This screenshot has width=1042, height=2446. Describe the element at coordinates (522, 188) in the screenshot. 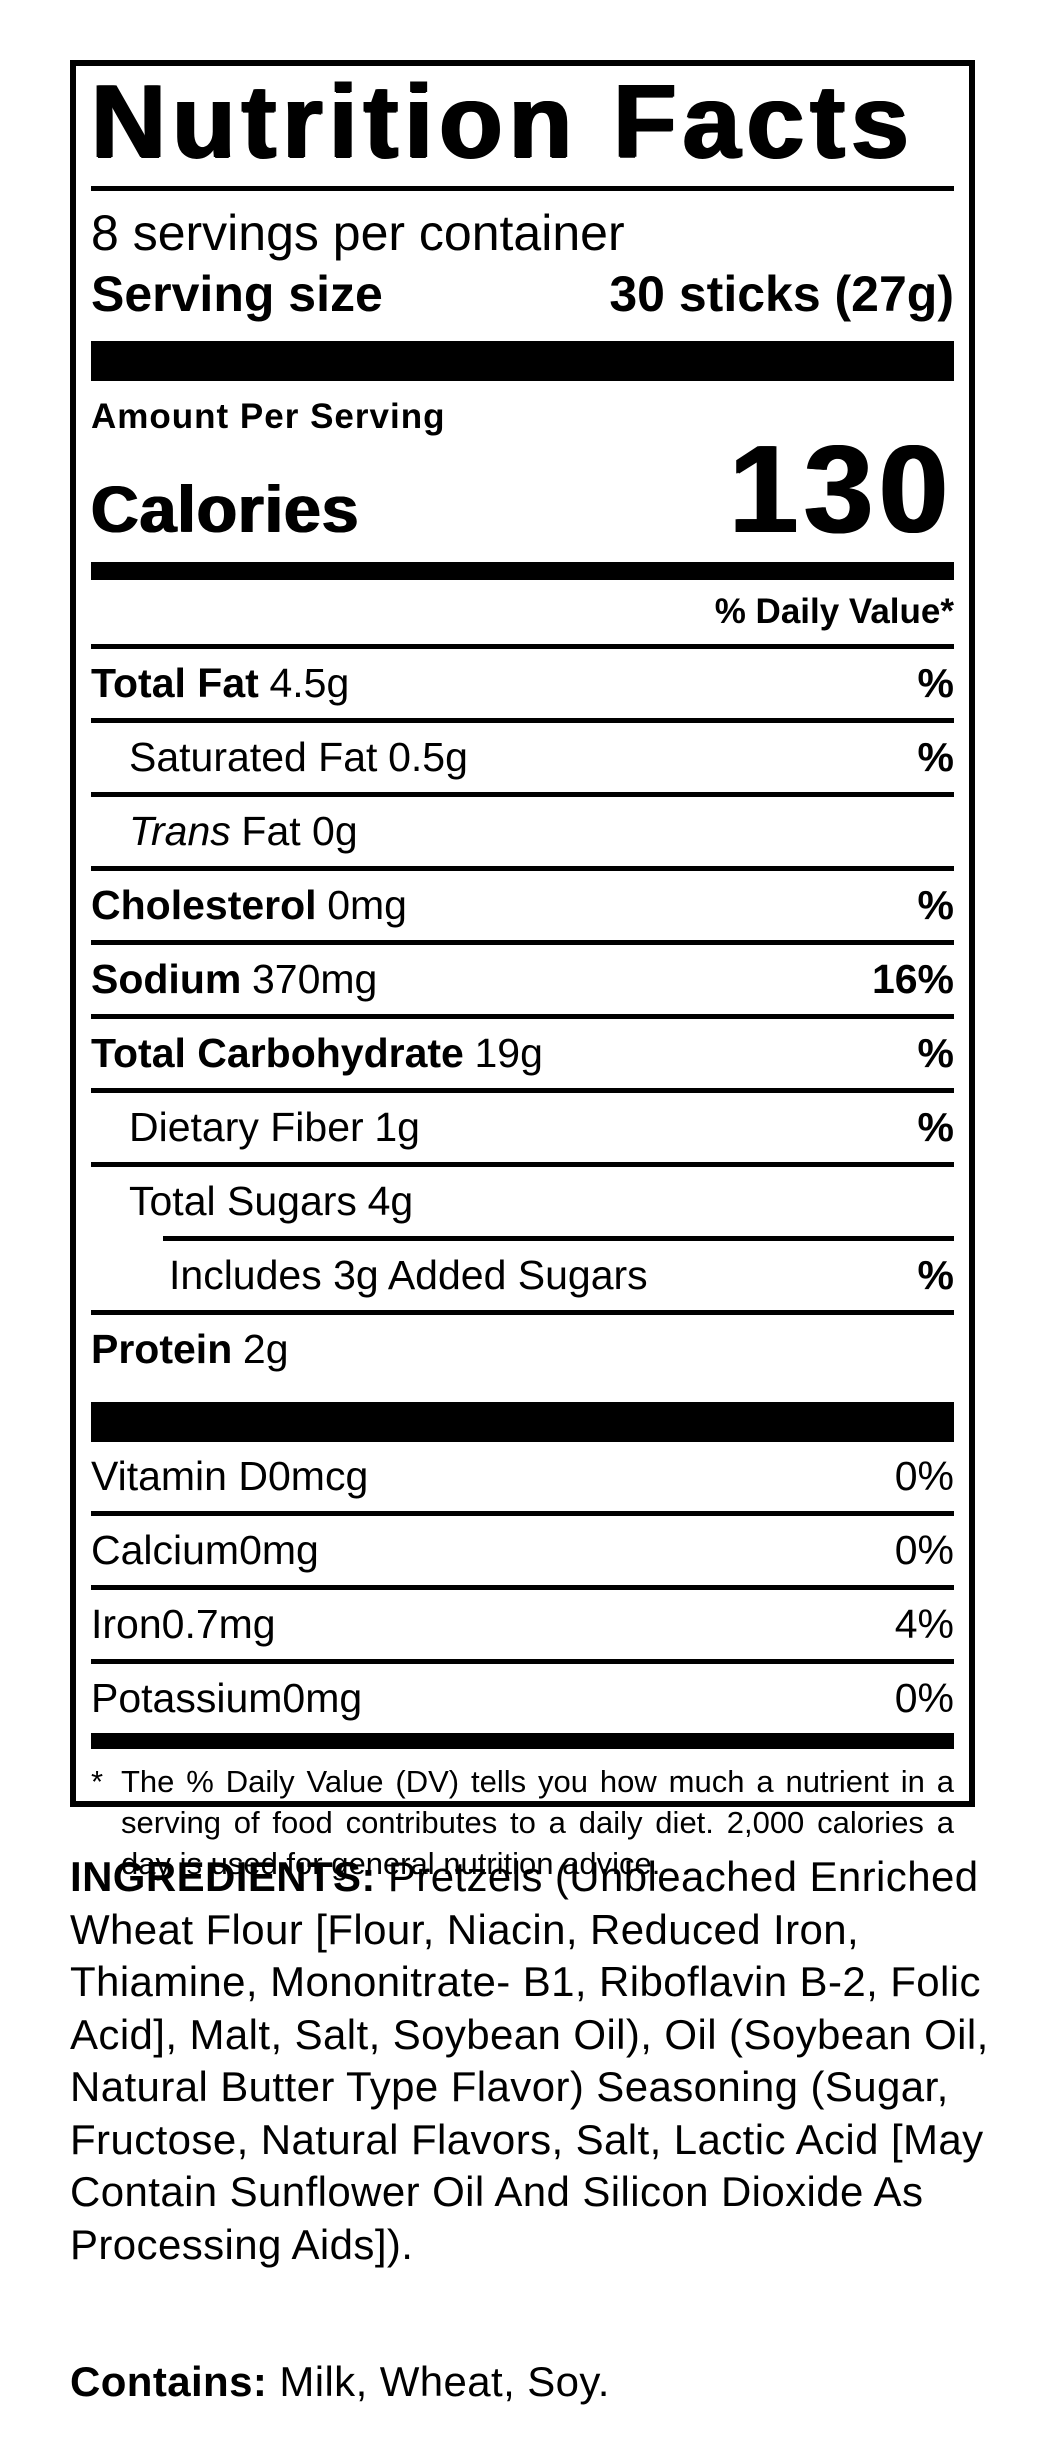

I see `title-divider` at that location.